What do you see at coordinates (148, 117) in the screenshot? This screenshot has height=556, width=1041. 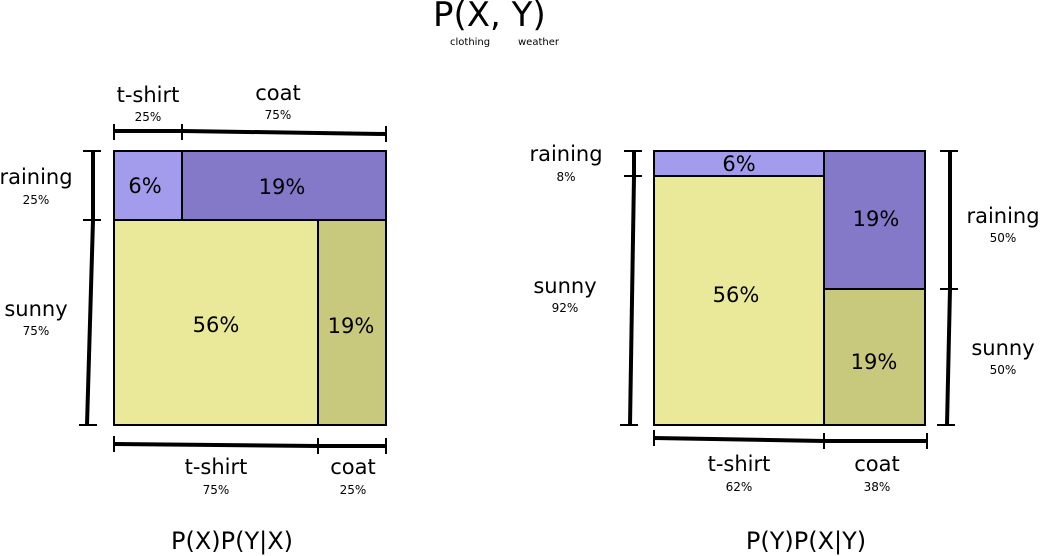 I see `left-top-tshirt-pct: 25%` at bounding box center [148, 117].